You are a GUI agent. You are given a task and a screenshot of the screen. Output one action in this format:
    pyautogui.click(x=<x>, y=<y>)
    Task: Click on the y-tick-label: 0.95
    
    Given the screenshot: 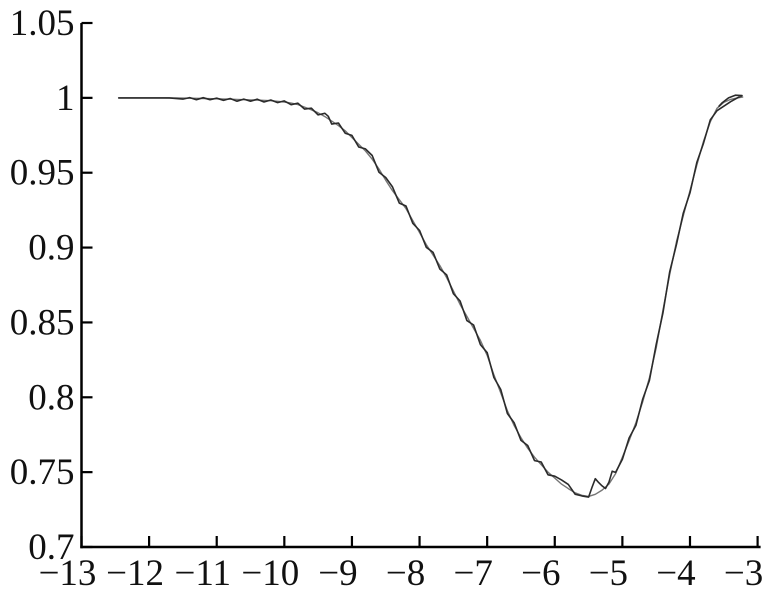 What is the action you would take?
    pyautogui.click(x=42, y=173)
    